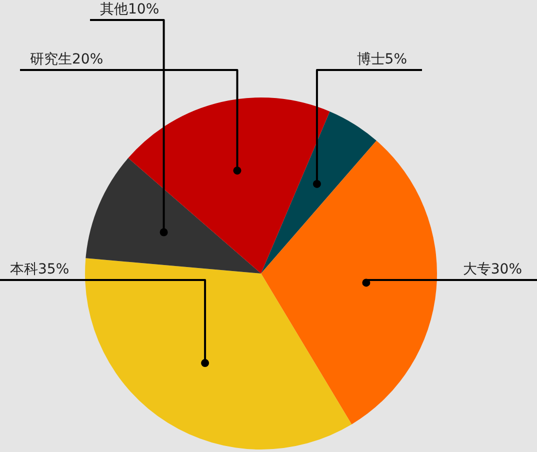  I want to click on data-label: 20%, so click(88, 60).